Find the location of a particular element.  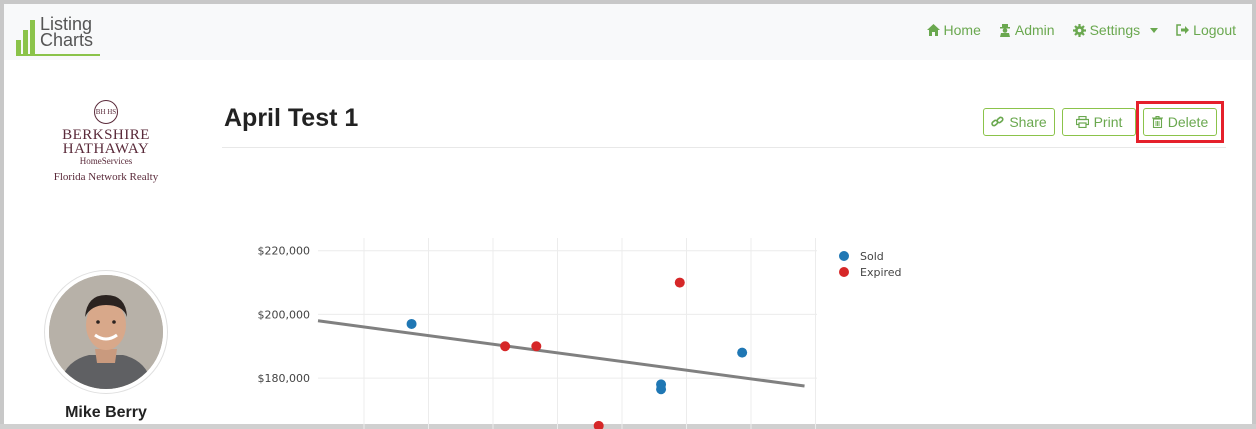

print-button: Print is located at coordinates (1099, 122).